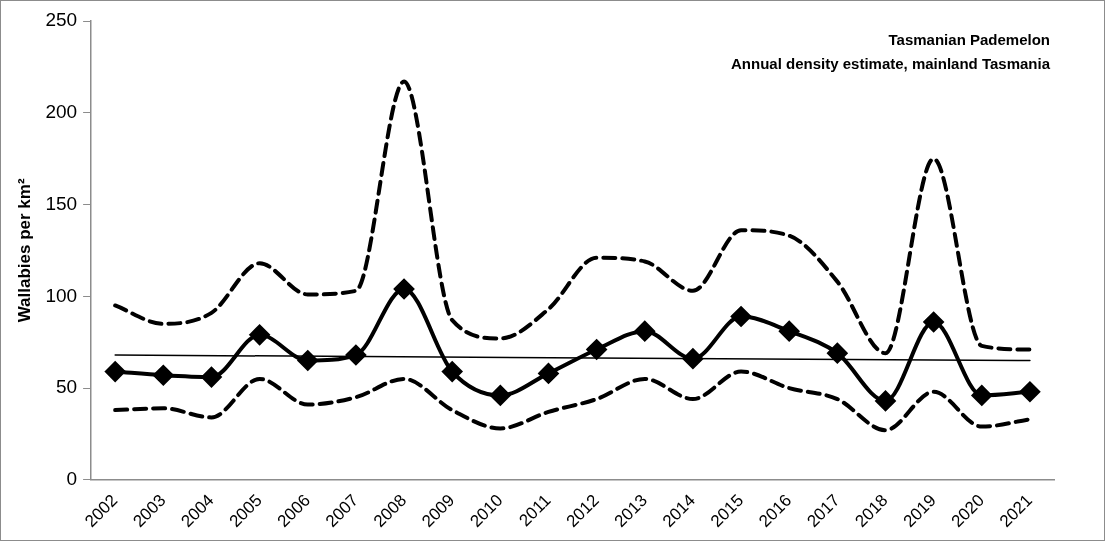 Image resolution: width=1105 pixels, height=541 pixels. What do you see at coordinates (891, 63) in the screenshot?
I see `annotation: Annual density estimate, mainland Tasmania` at bounding box center [891, 63].